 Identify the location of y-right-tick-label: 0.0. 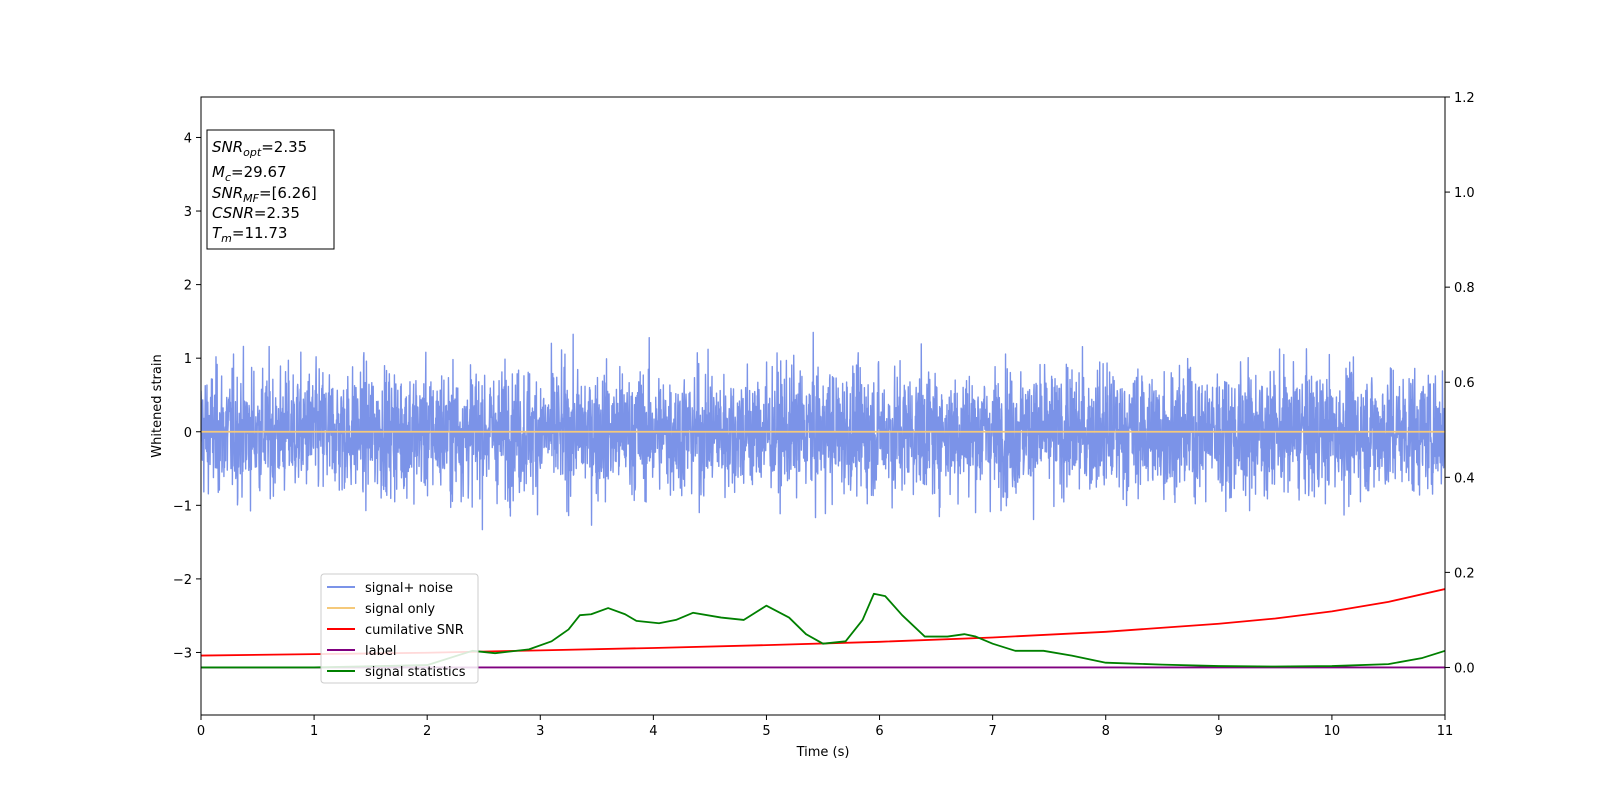
(1464, 668).